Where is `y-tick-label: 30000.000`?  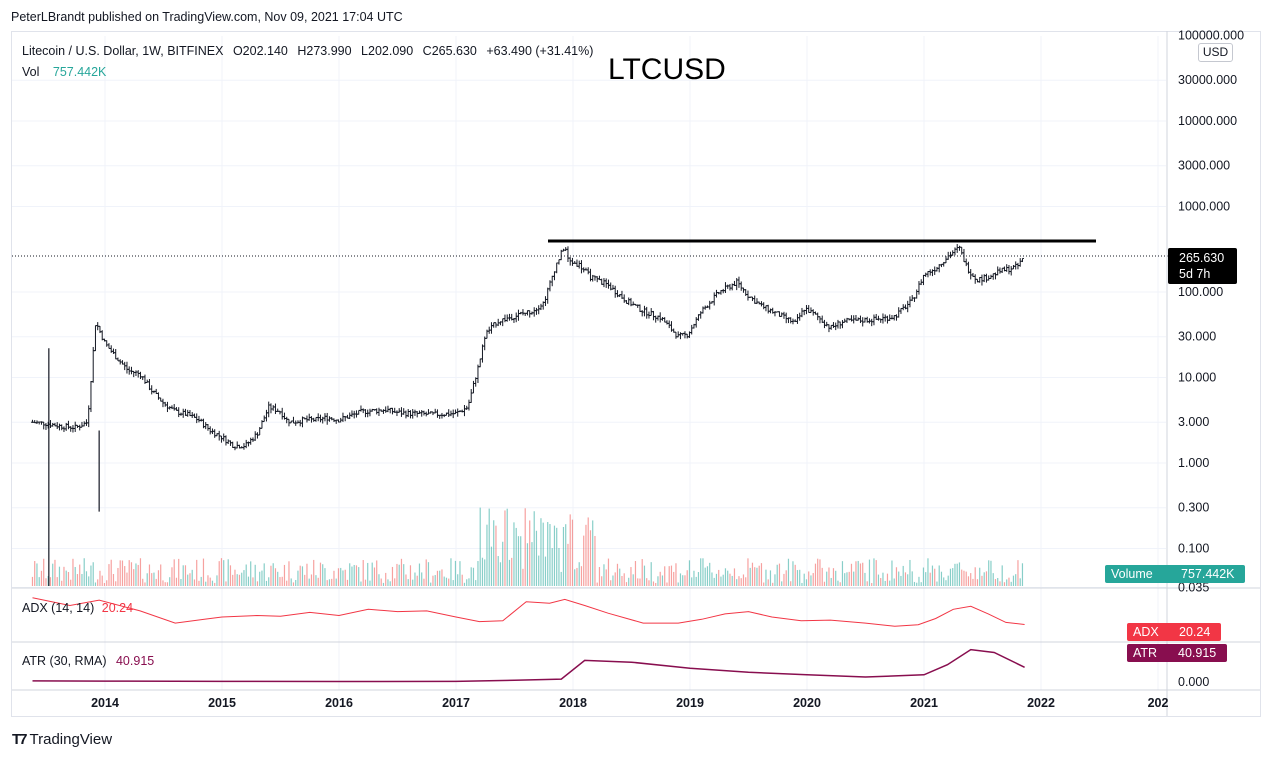 y-tick-label: 30000.000 is located at coordinates (1207, 80).